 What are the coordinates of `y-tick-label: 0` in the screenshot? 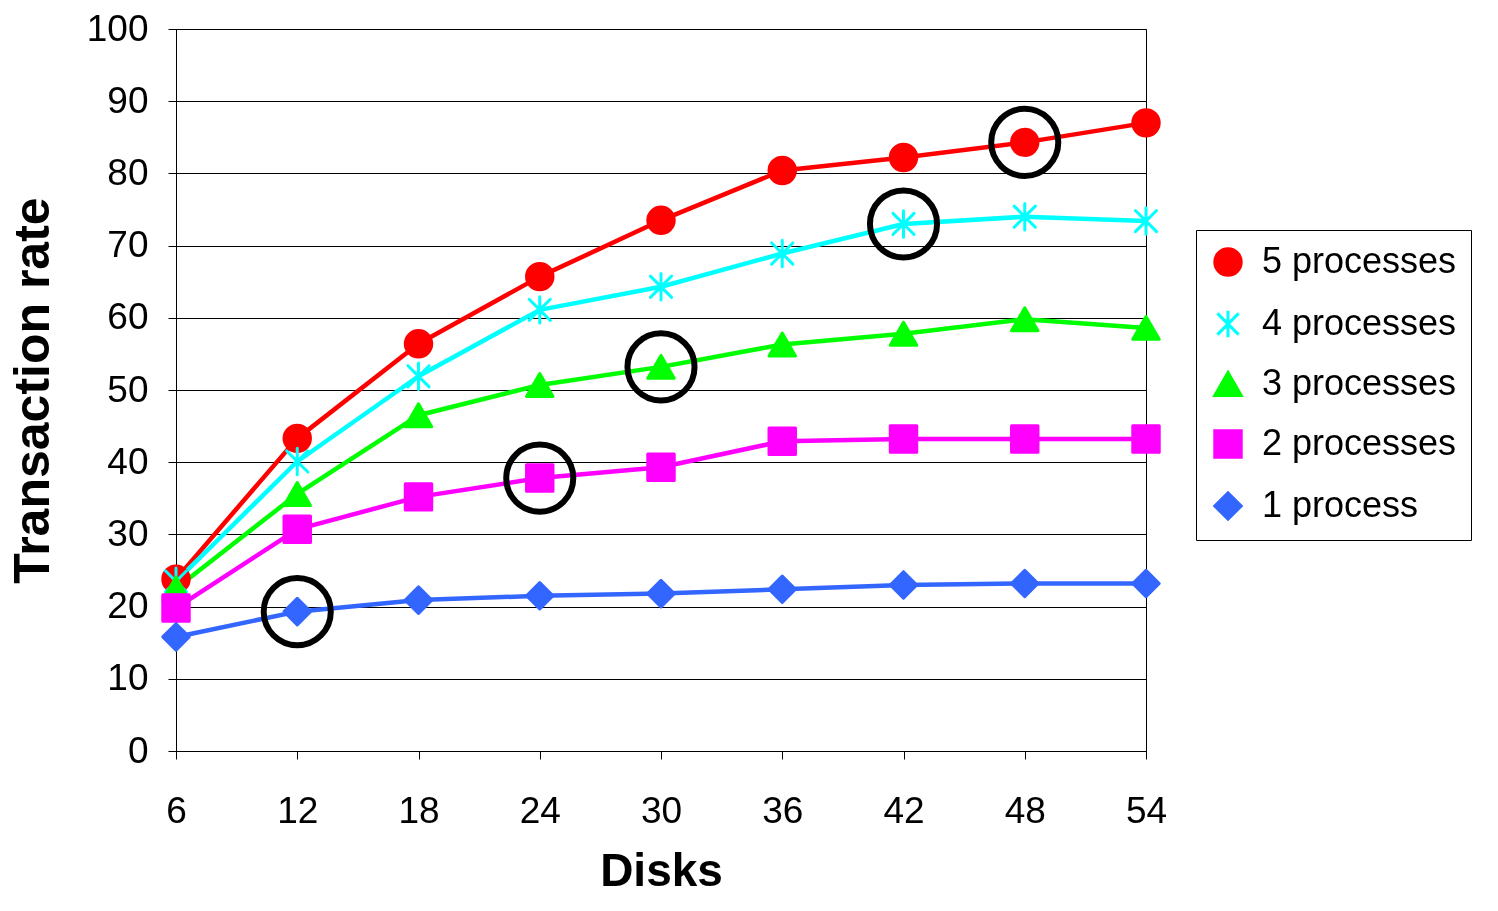 It's located at (138, 750).